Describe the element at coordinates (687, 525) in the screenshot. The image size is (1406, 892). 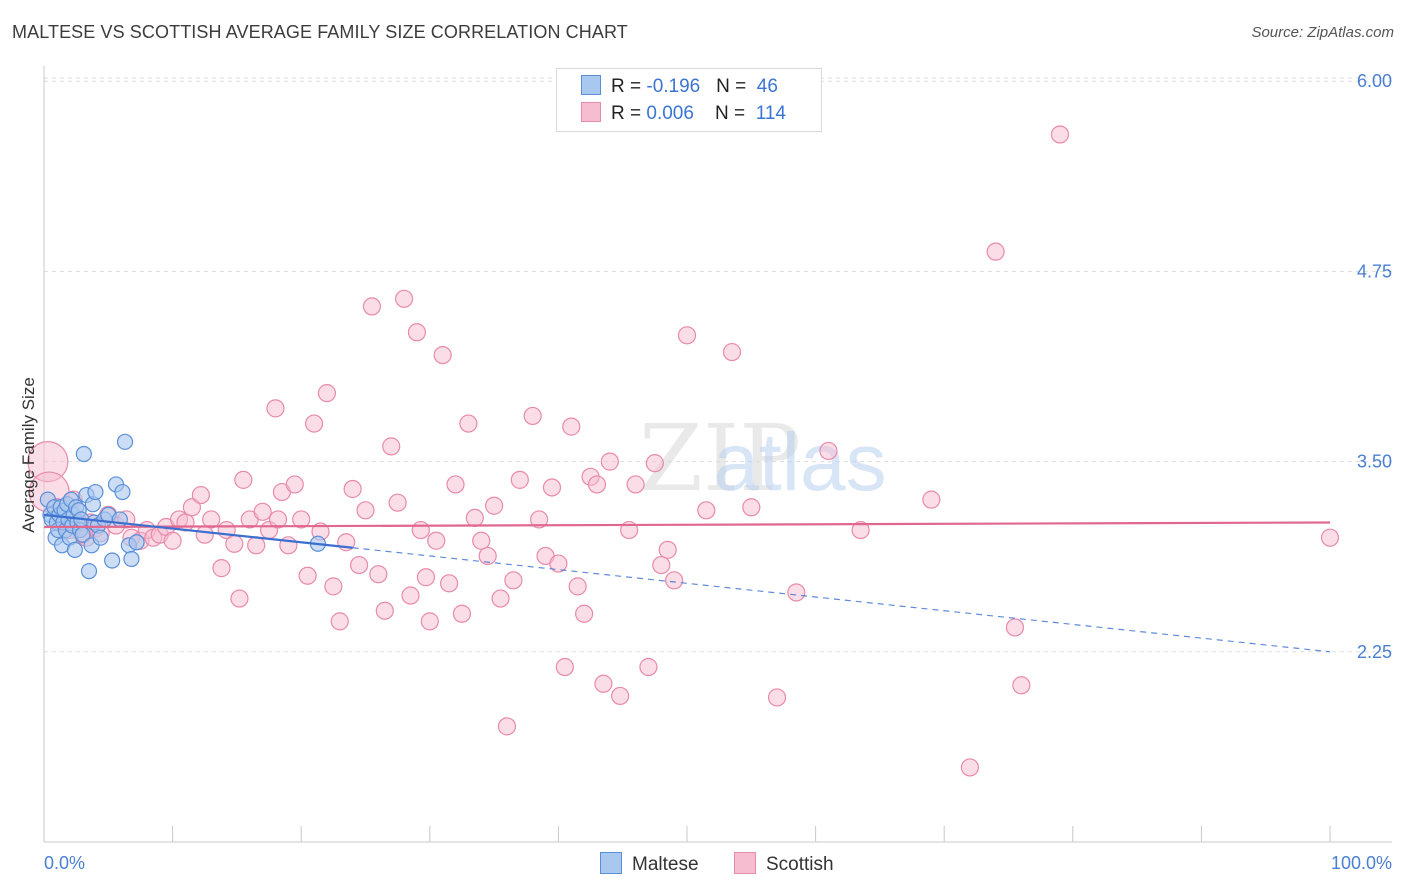
I see `scottish-trend-line` at that location.